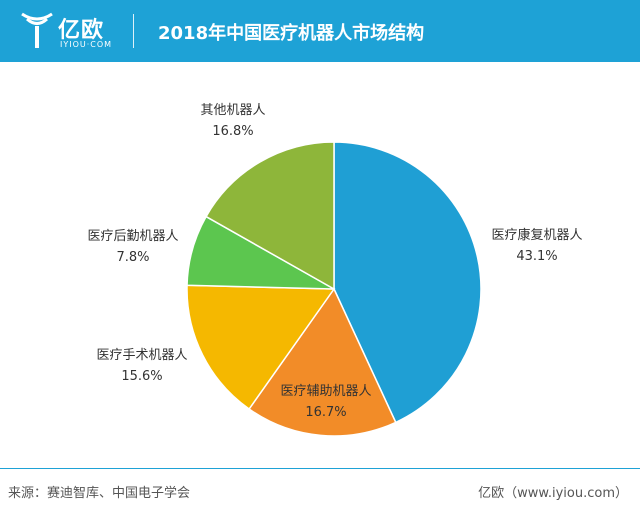 The height and width of the screenshot is (509, 640). What do you see at coordinates (232, 131) in the screenshot?
I see `slice-value-label: 16.8%` at bounding box center [232, 131].